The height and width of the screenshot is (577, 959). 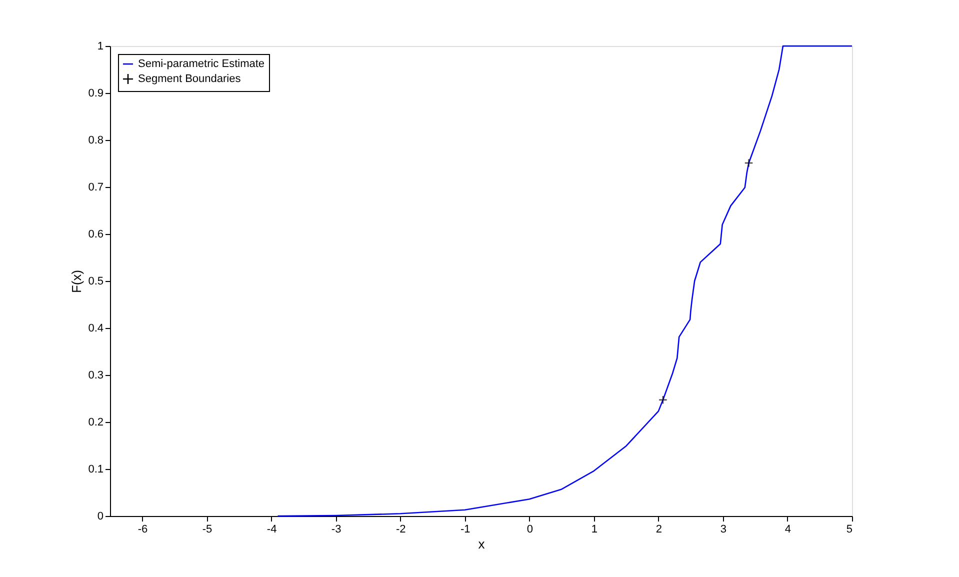 What do you see at coordinates (401, 530) in the screenshot?
I see `x-tick-label: -2` at bounding box center [401, 530].